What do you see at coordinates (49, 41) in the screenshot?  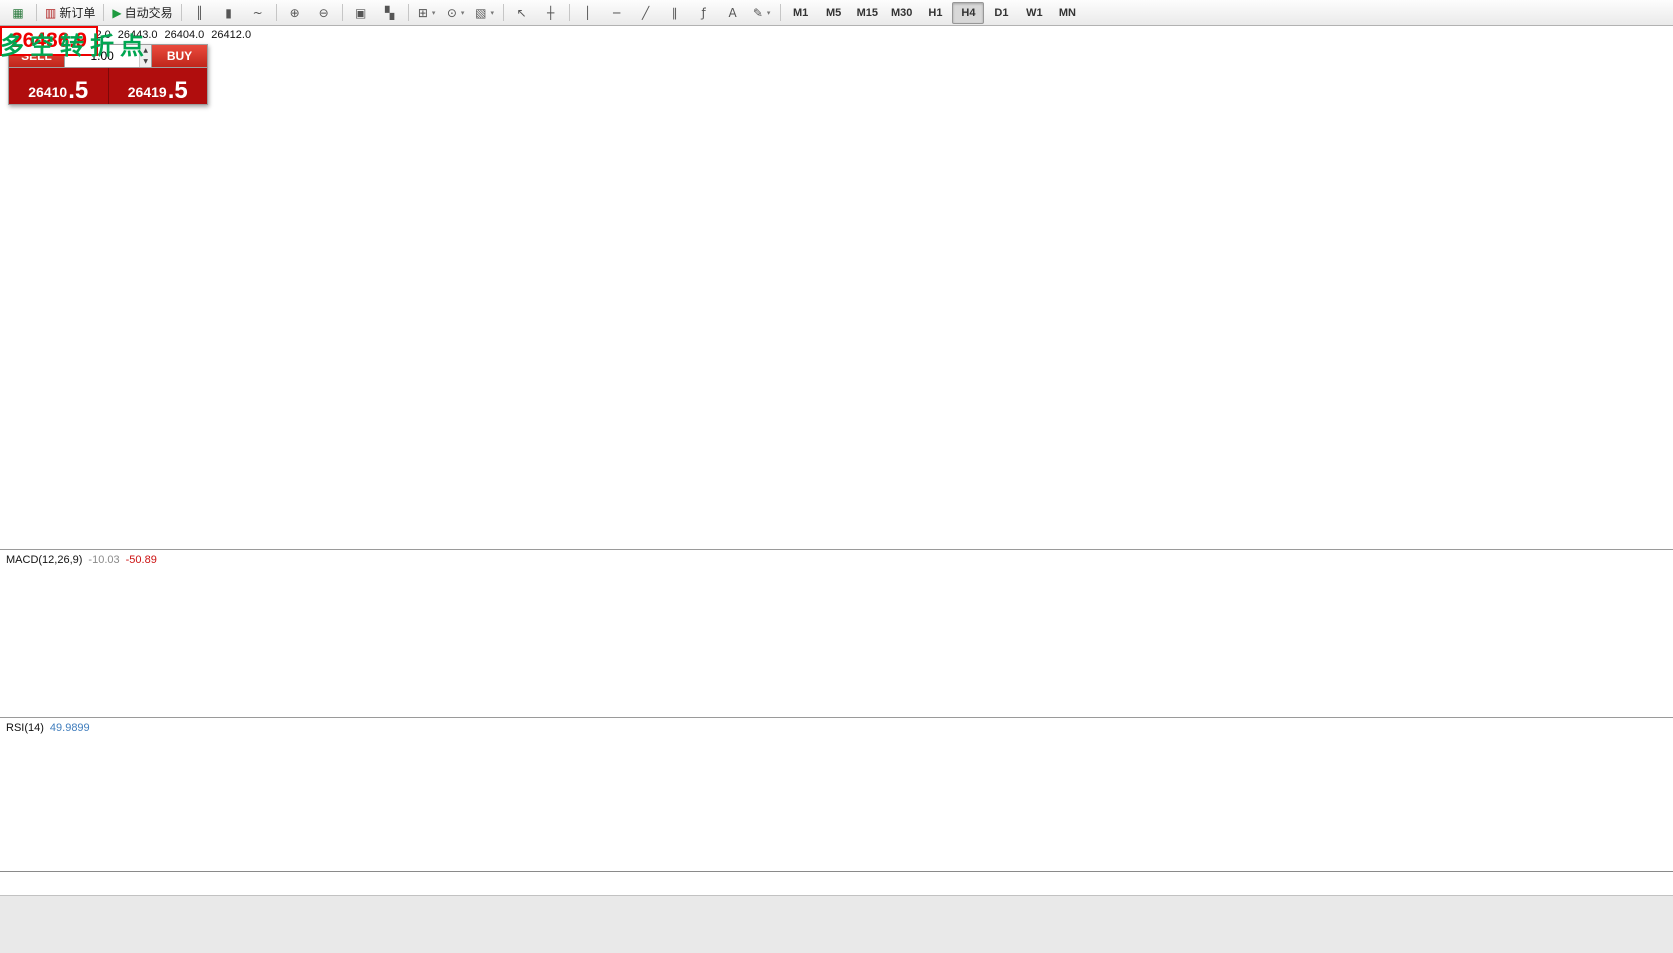 I see `price-callout-label: 26486.9` at bounding box center [49, 41].